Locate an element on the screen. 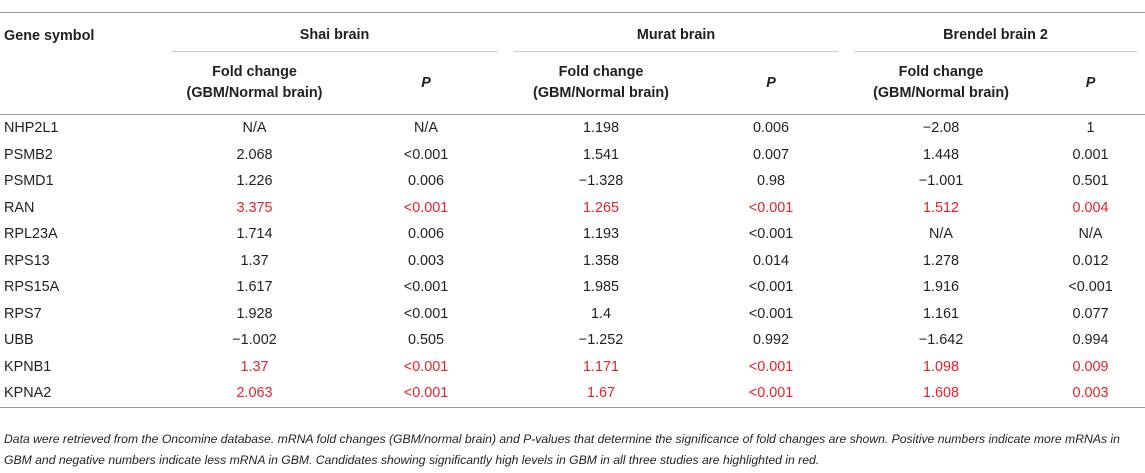  table-row: UBB −1.002 0.505 −1.252 0.992 −1.642 0.994 is located at coordinates (572, 340).